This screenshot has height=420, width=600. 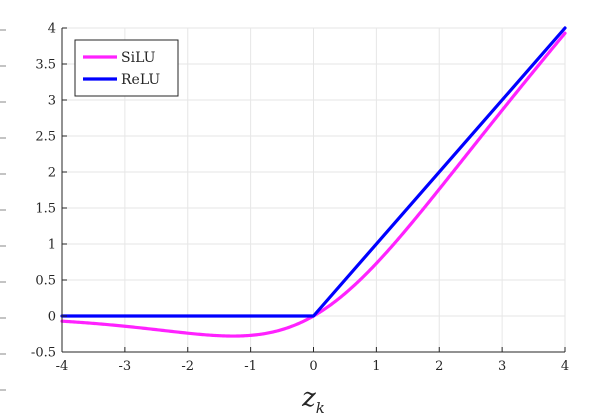 What do you see at coordinates (313, 366) in the screenshot?
I see `x-tick-label: 0` at bounding box center [313, 366].